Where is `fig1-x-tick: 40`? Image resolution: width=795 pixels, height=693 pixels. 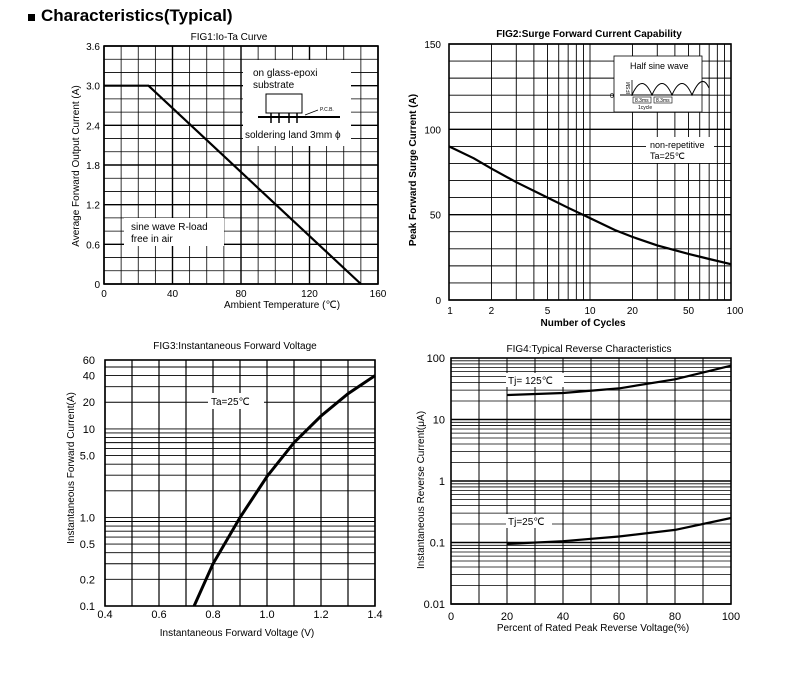
fig1-x-tick: 40 is located at coordinates (173, 294).